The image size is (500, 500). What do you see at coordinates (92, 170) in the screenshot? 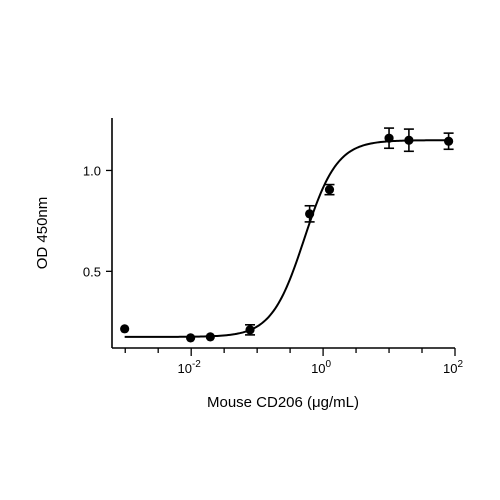
I see `y-tick-label: 1.0` at bounding box center [92, 170].